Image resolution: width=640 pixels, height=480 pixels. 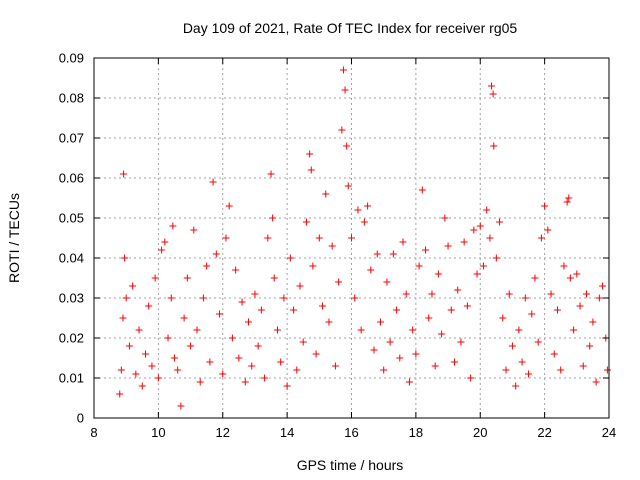 What do you see at coordinates (71, 298) in the screenshot?
I see `y-tick-label: 0.03` at bounding box center [71, 298].